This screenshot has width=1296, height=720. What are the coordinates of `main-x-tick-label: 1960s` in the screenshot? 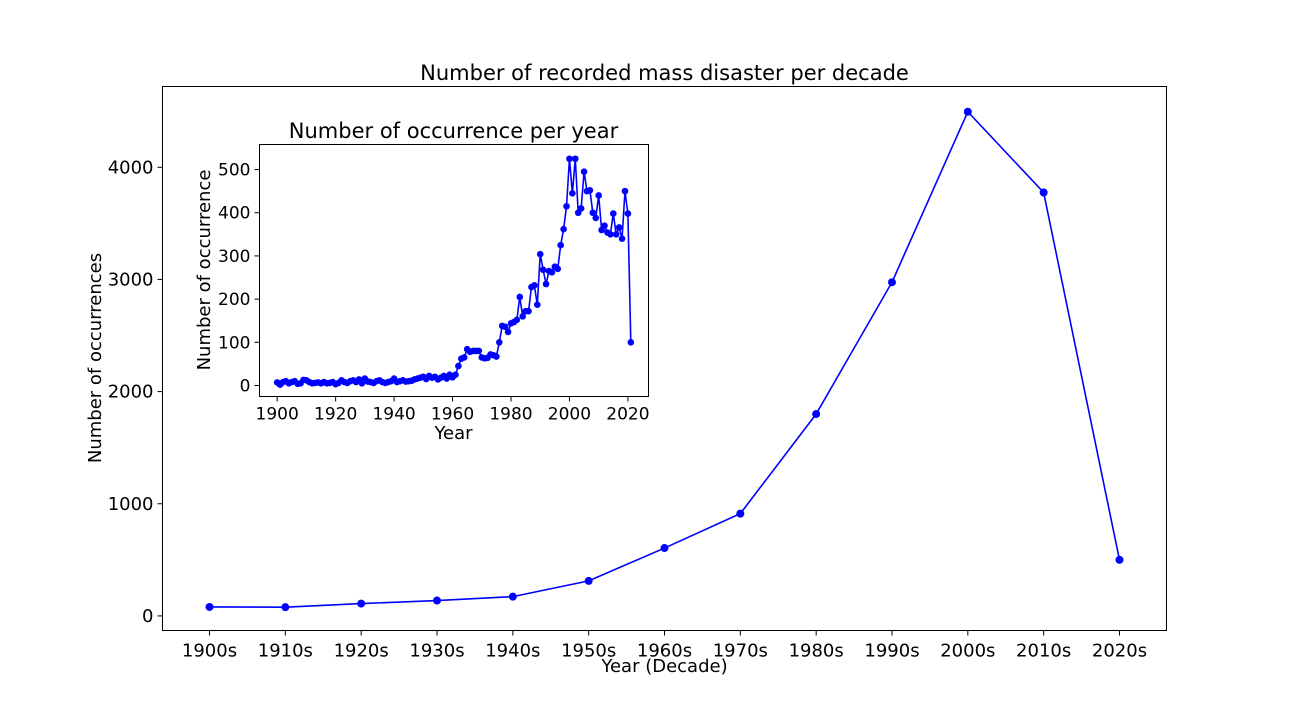 It's located at (664, 651).